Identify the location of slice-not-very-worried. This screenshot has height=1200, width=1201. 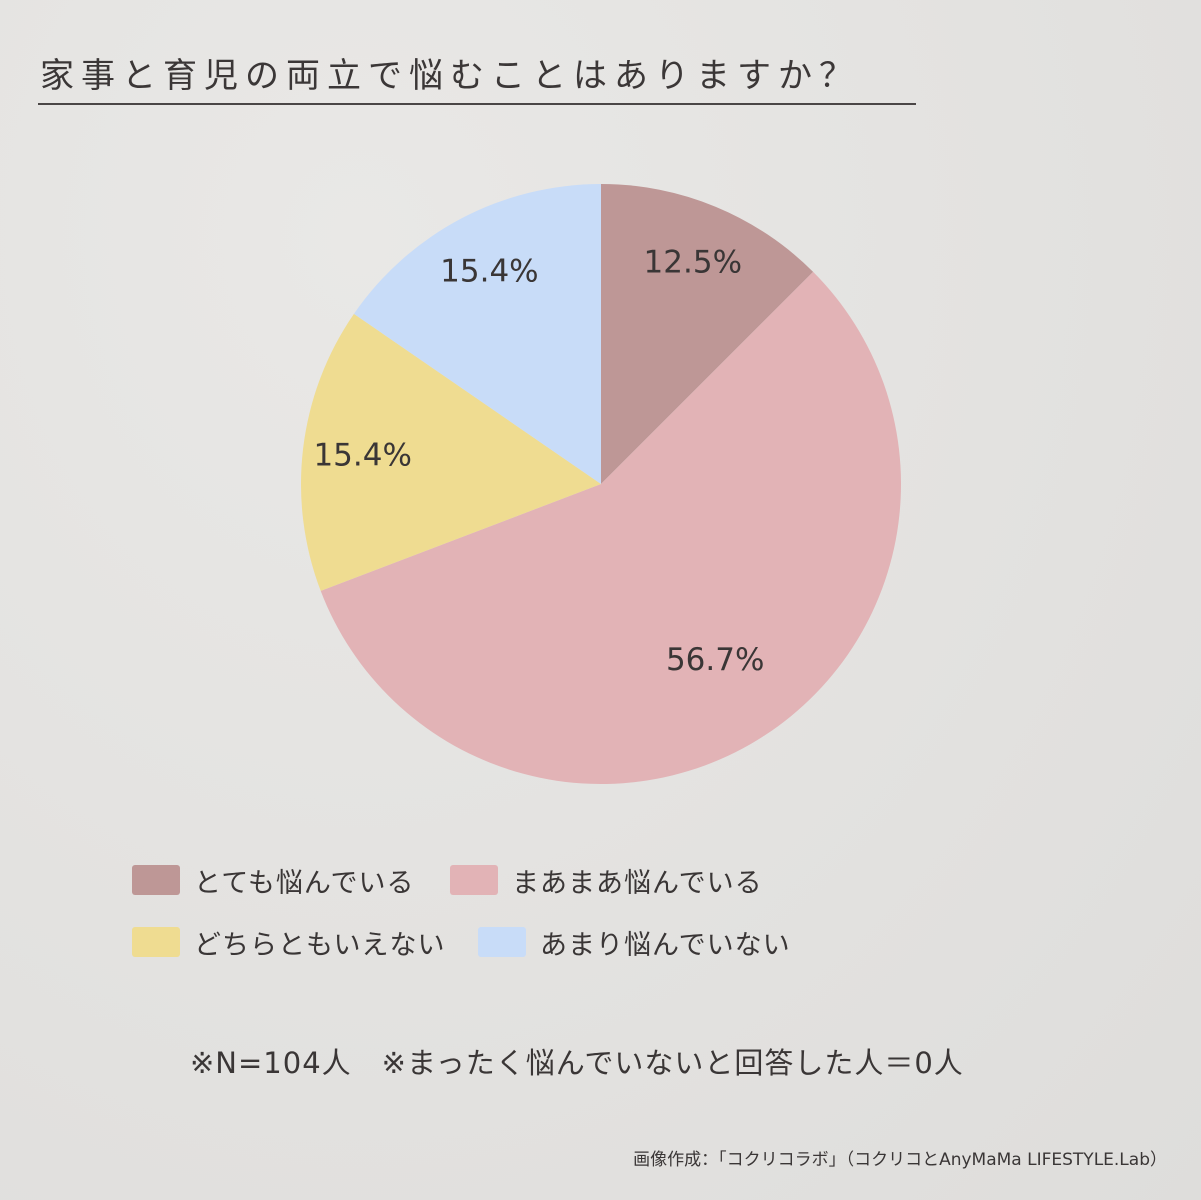
(477, 334).